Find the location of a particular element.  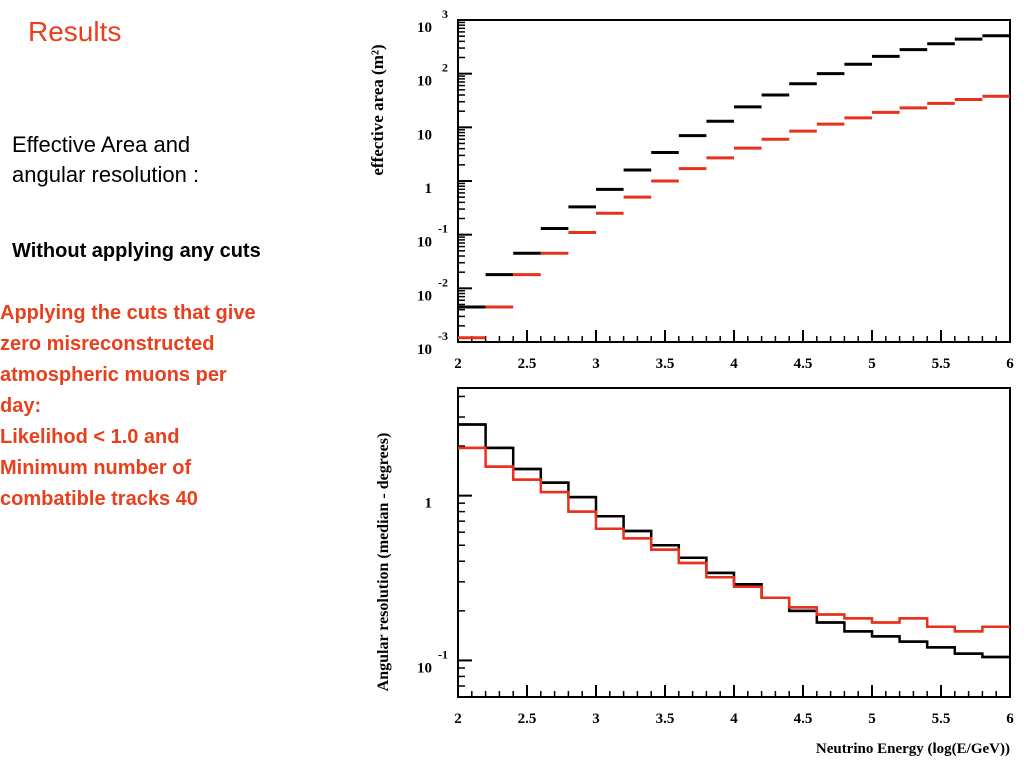

y-tick-exponent: 3 is located at coordinates (445, 14).